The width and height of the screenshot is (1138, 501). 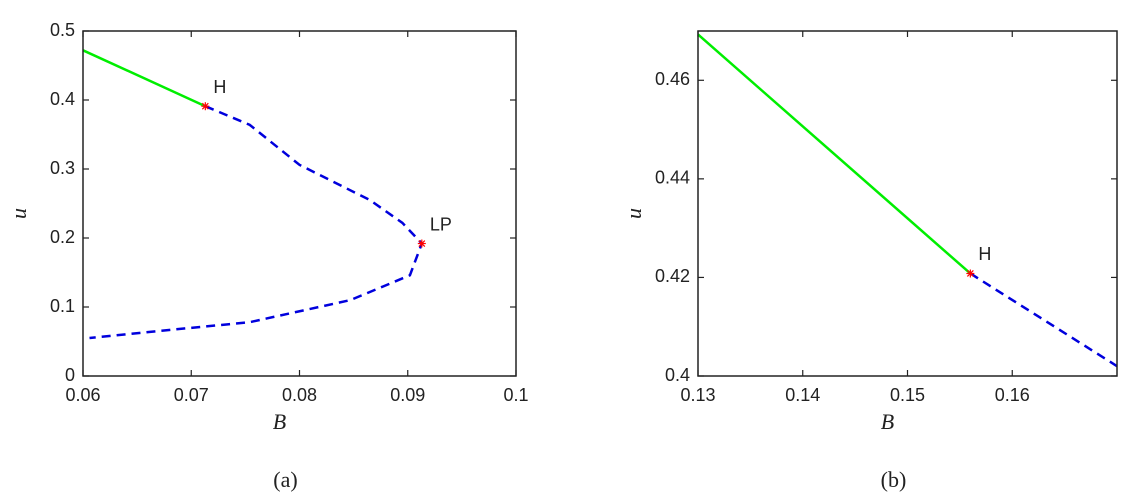 What do you see at coordinates (62, 30) in the screenshot?
I see `y-tick-label: 0.5` at bounding box center [62, 30].